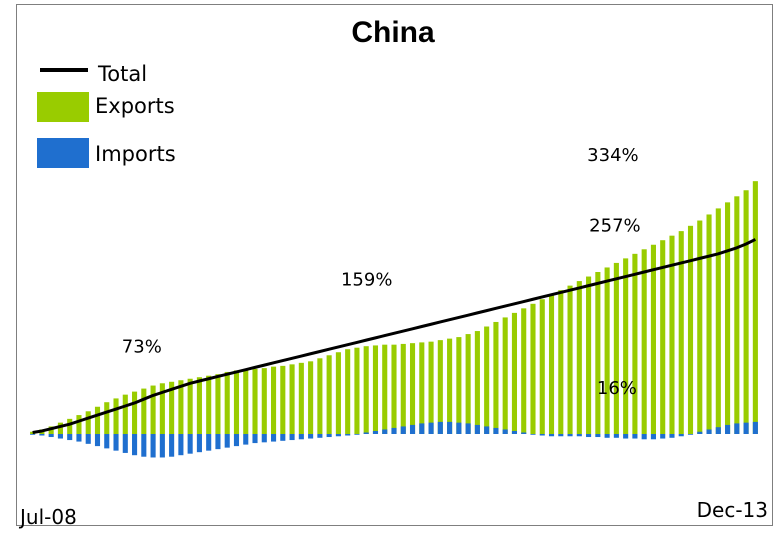 This screenshot has width=776, height=534. I want to click on legend-exports-label: Exports, so click(135, 106).